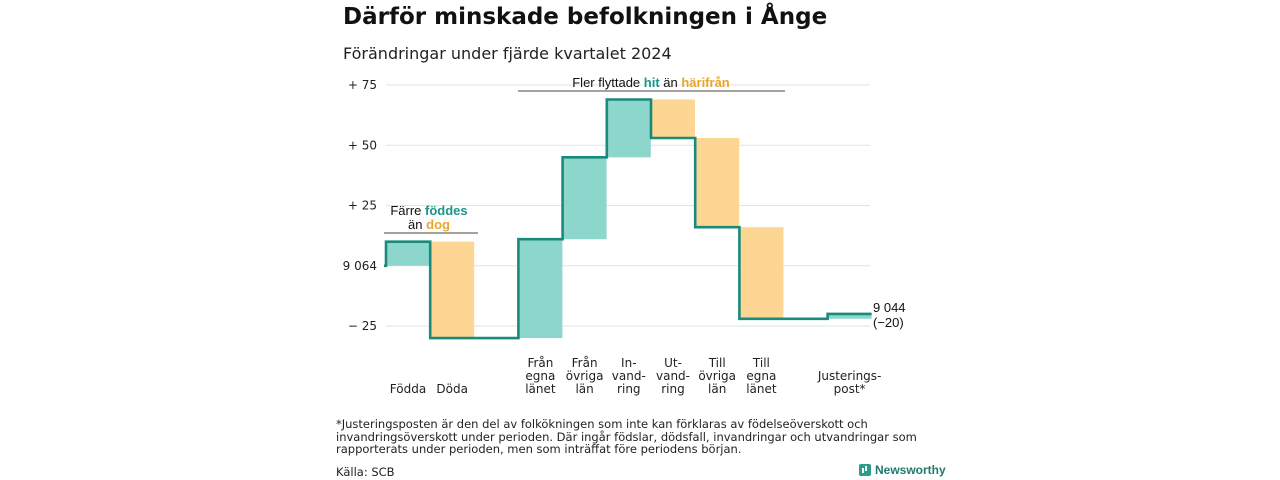  Describe the element at coordinates (362, 326) in the screenshot. I see `y-tick-label-4: − 25` at that location.